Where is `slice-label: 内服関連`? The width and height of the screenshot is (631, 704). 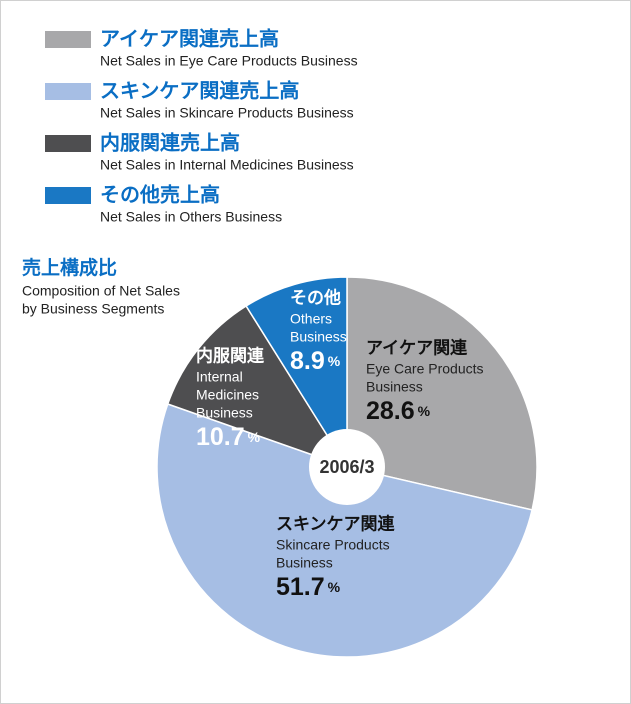 slice-label: 内服関連 is located at coordinates (230, 355).